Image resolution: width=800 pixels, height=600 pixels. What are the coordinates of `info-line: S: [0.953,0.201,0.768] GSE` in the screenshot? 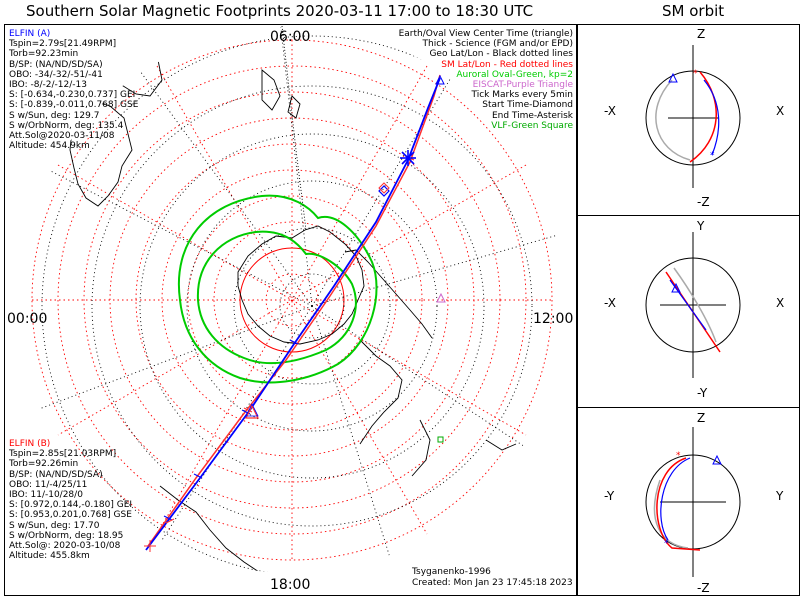 It's located at (70, 515).